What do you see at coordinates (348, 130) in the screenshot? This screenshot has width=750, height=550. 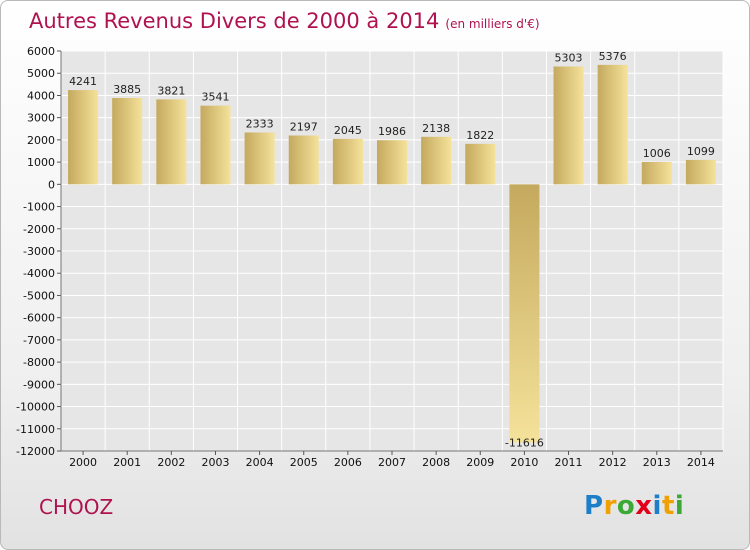 I see `data-label-2006: 2045` at bounding box center [348, 130].